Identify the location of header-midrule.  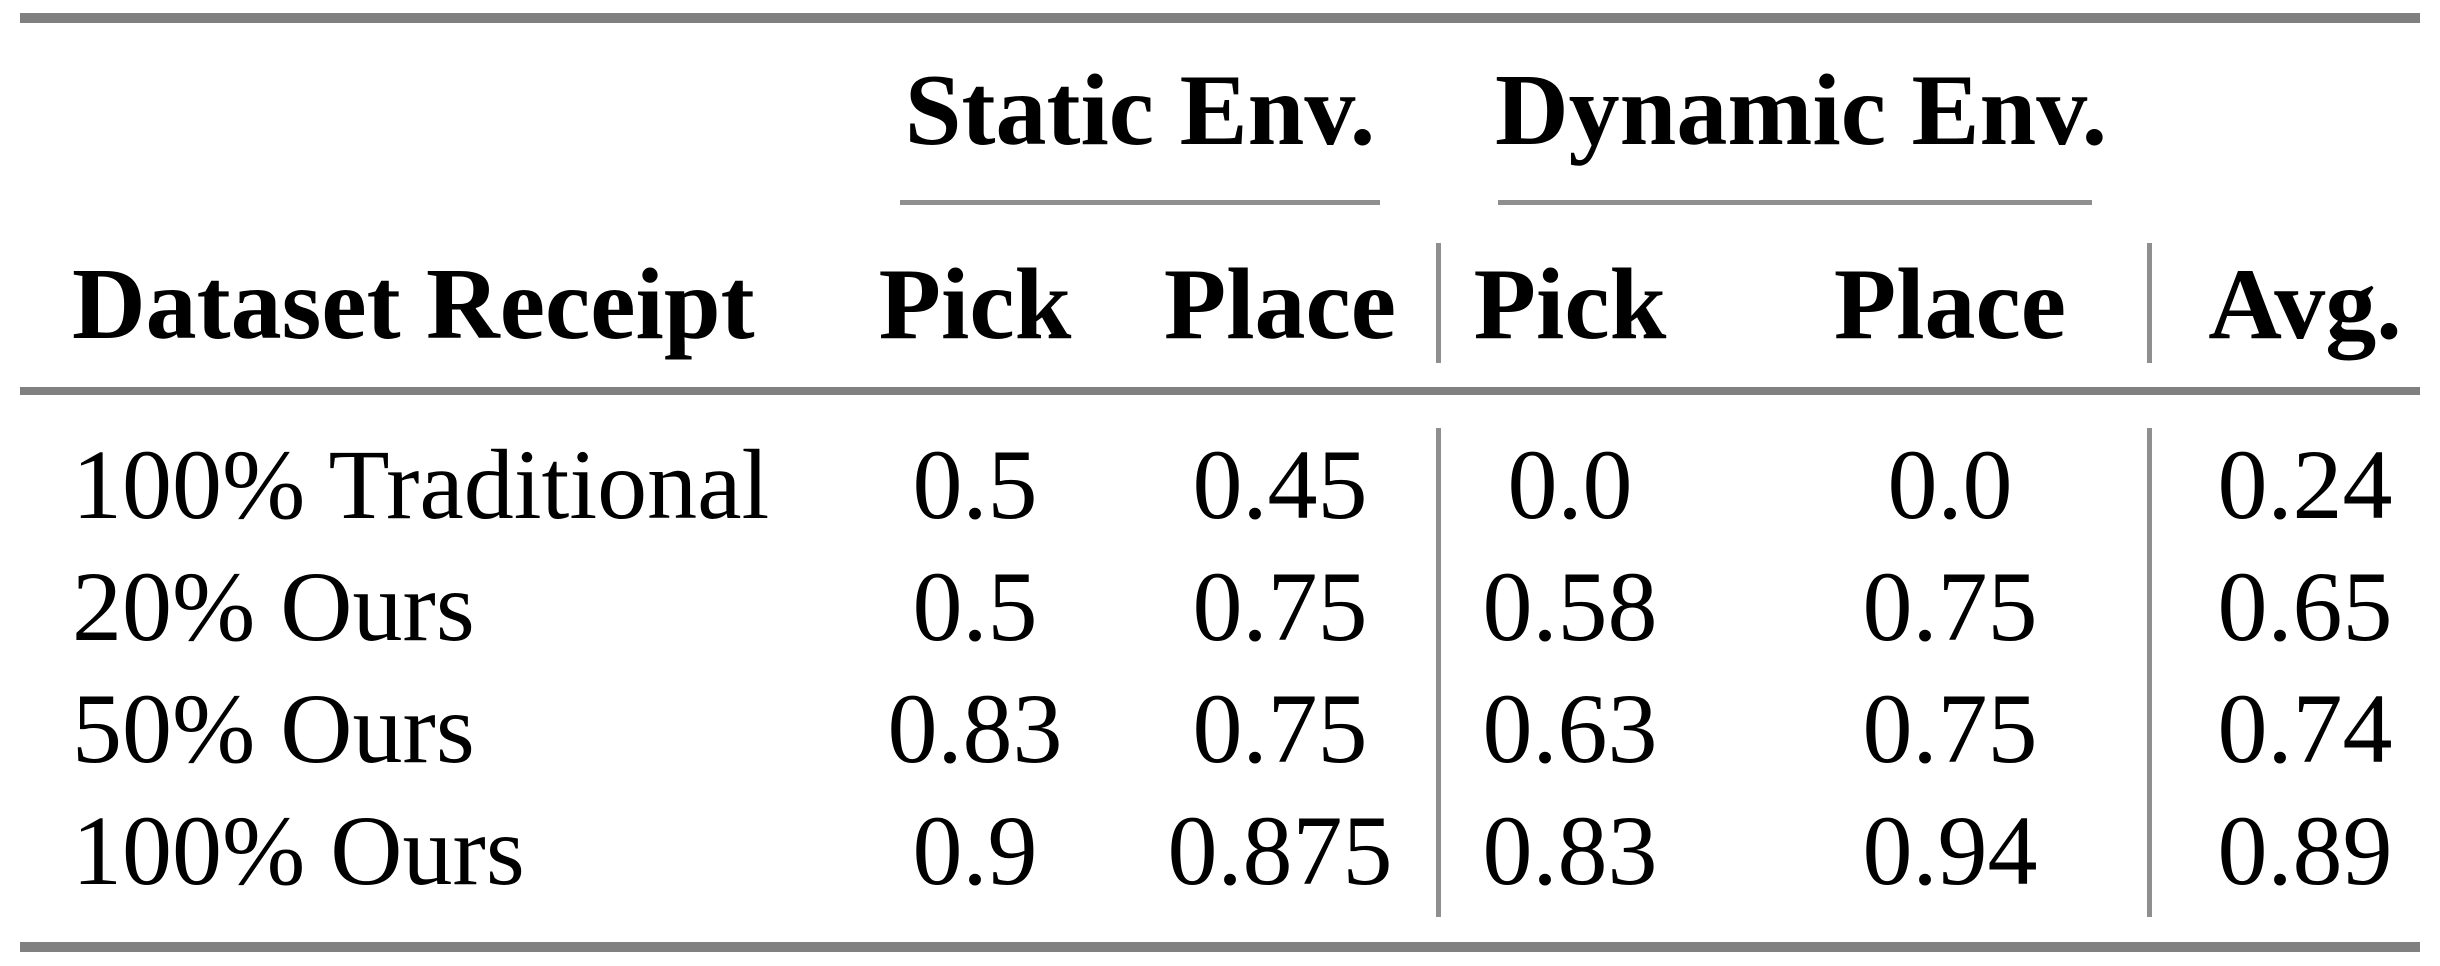
(1220, 391).